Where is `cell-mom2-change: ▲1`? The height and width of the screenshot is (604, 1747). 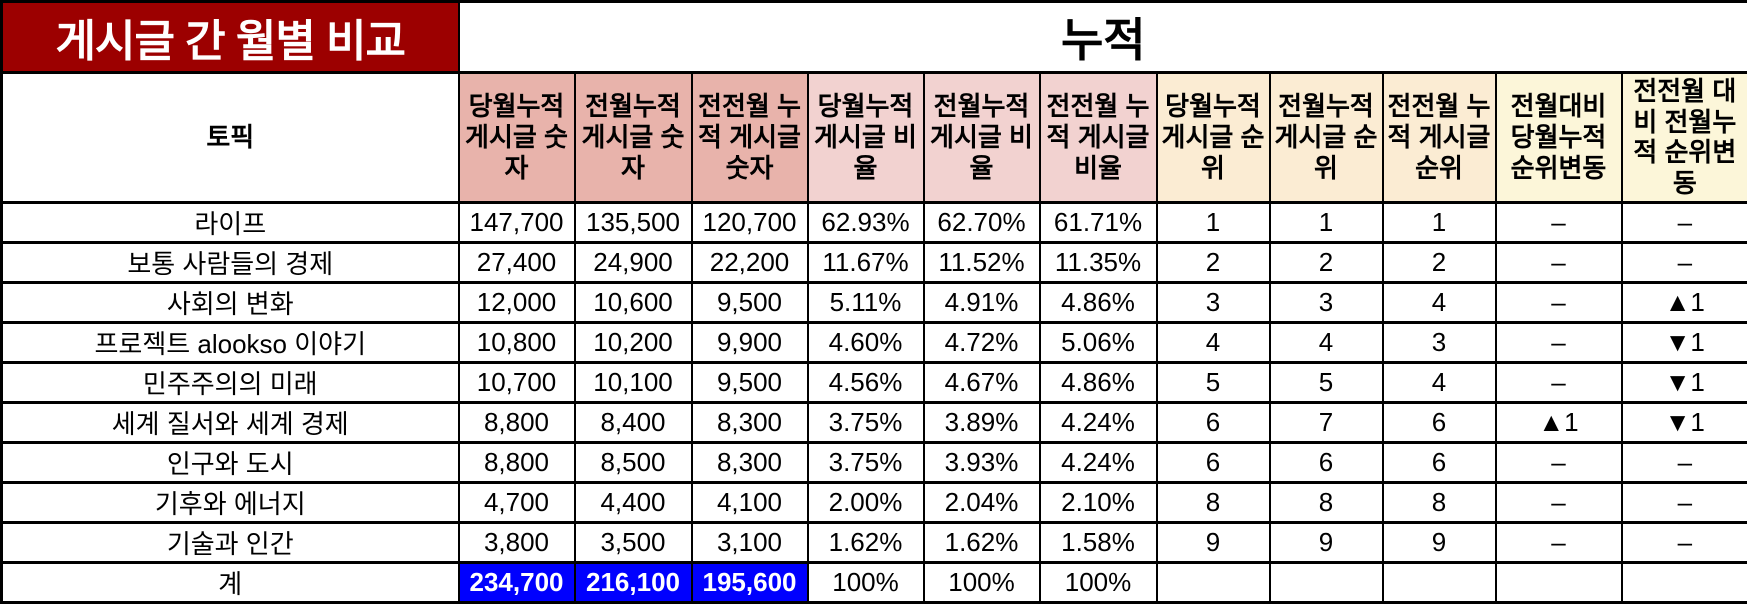
cell-mom2-change: ▲1 is located at coordinates (1684, 302).